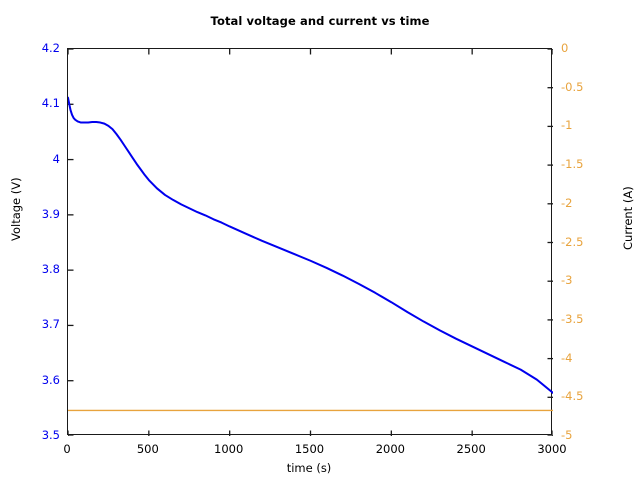 This screenshot has height=480, width=640. I want to click on x-axis-tick-label: 1000, so click(229, 449).